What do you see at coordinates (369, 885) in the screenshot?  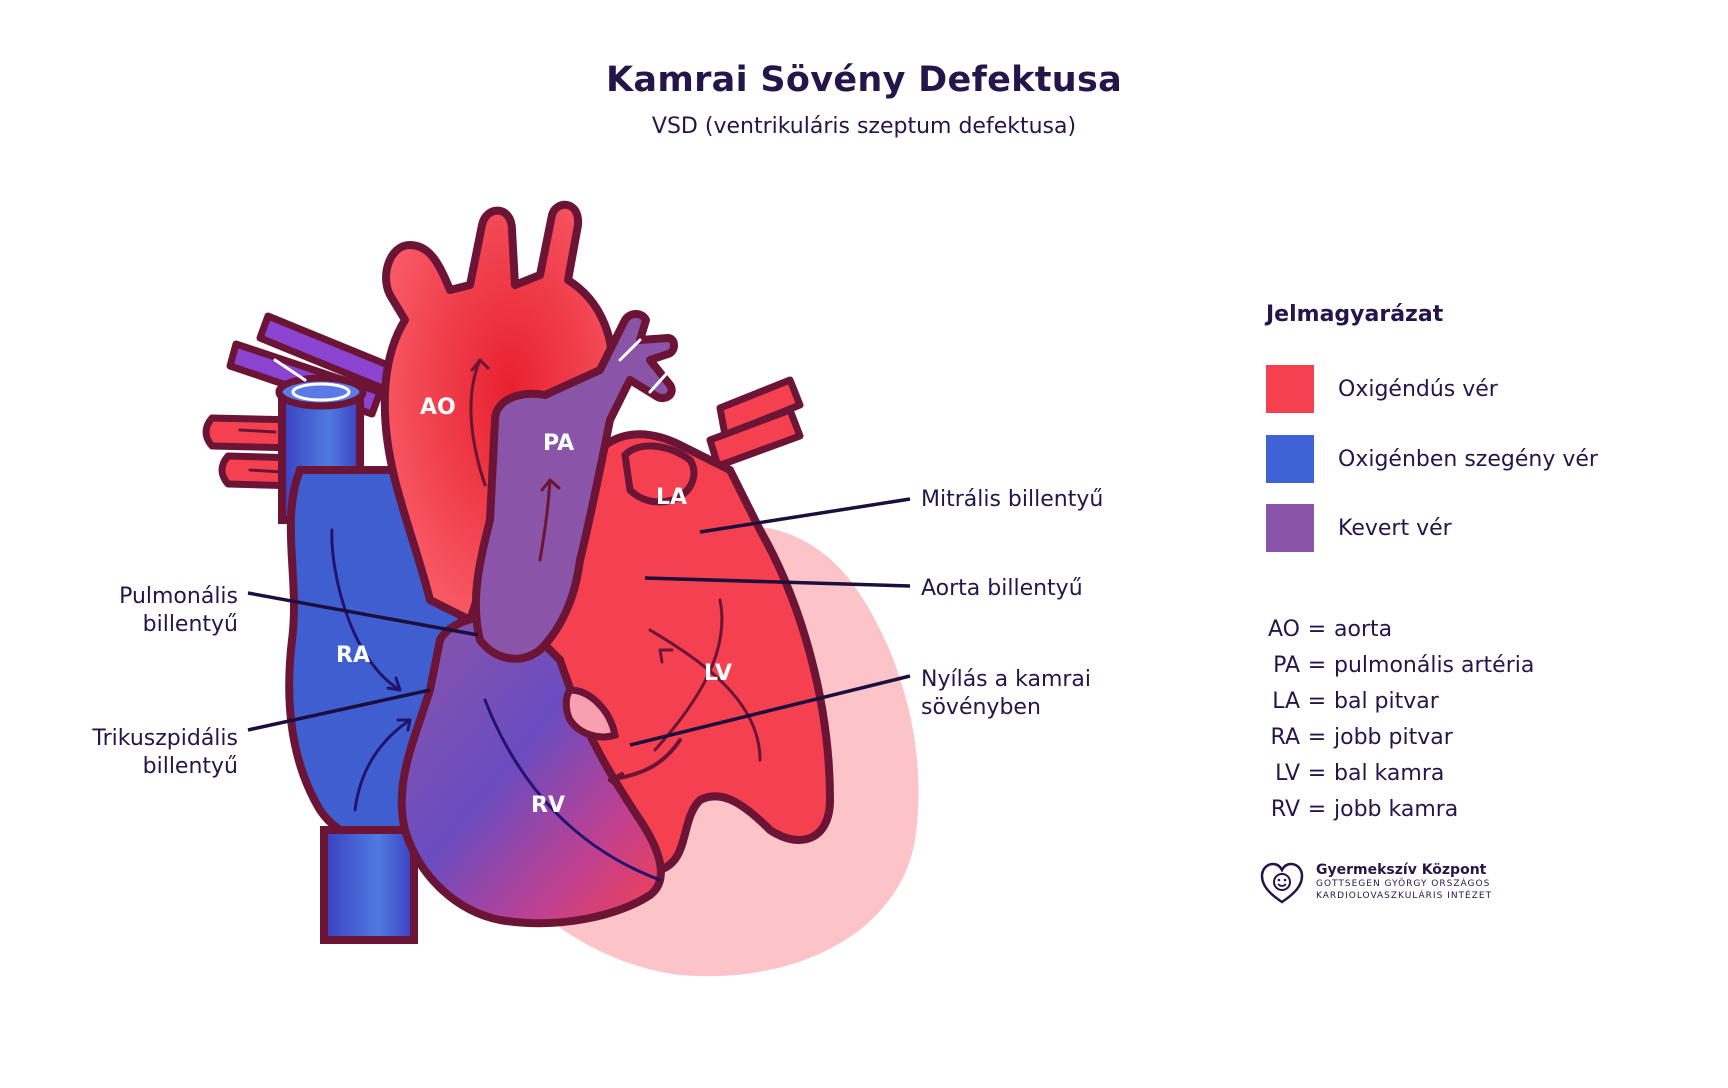 I see `inferior-vena-cava` at bounding box center [369, 885].